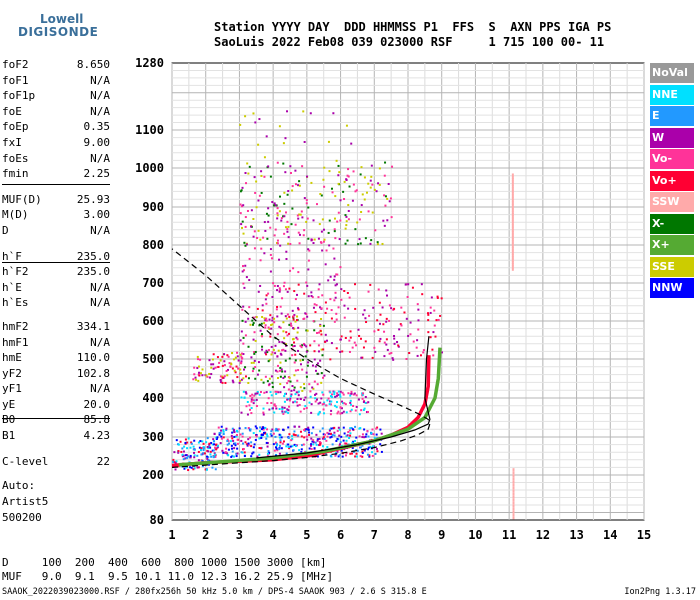  What do you see at coordinates (672, 180) in the screenshot?
I see `legend-item-vo-: Vo+` at bounding box center [672, 180].